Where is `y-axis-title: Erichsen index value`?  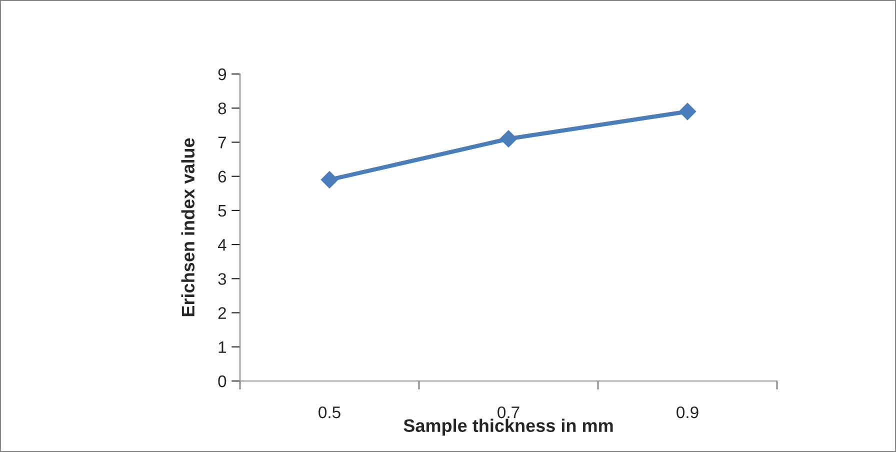
y-axis-title: Erichsen index value is located at coordinates (188, 227).